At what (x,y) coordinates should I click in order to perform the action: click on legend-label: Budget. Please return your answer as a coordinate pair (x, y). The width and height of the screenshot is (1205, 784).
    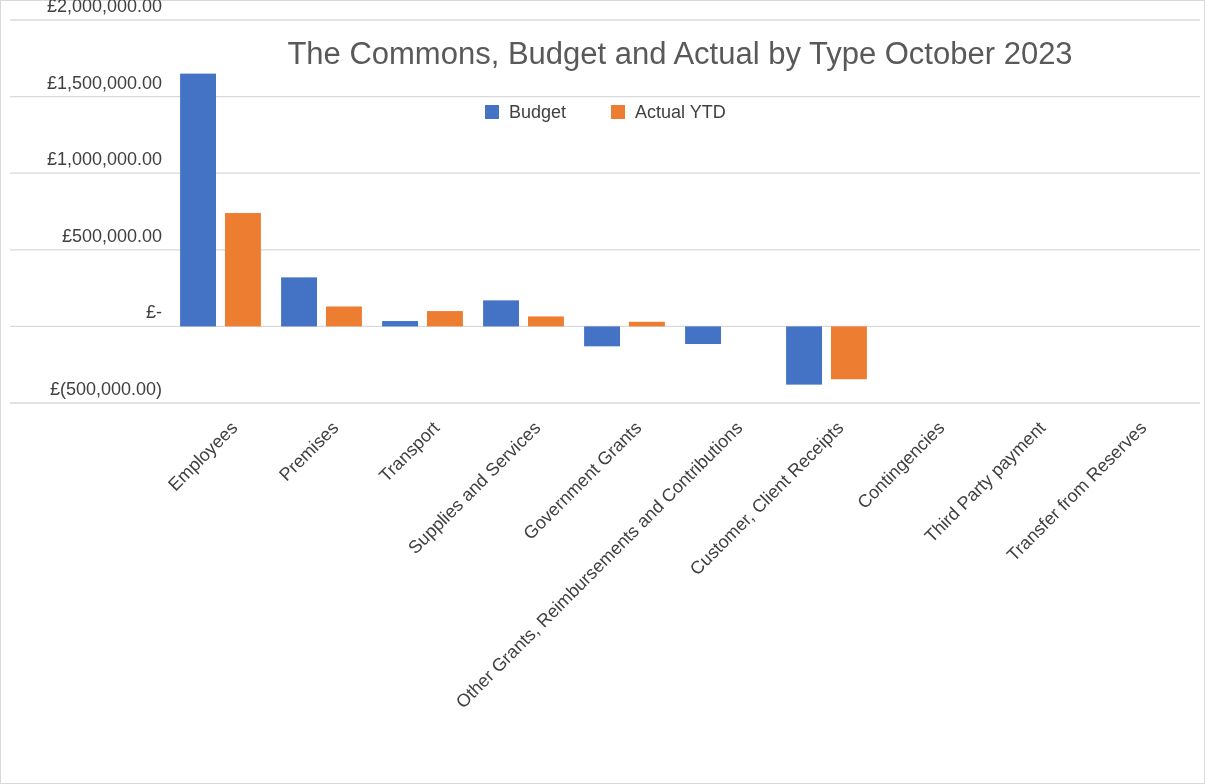
    Looking at the image, I should click on (538, 112).